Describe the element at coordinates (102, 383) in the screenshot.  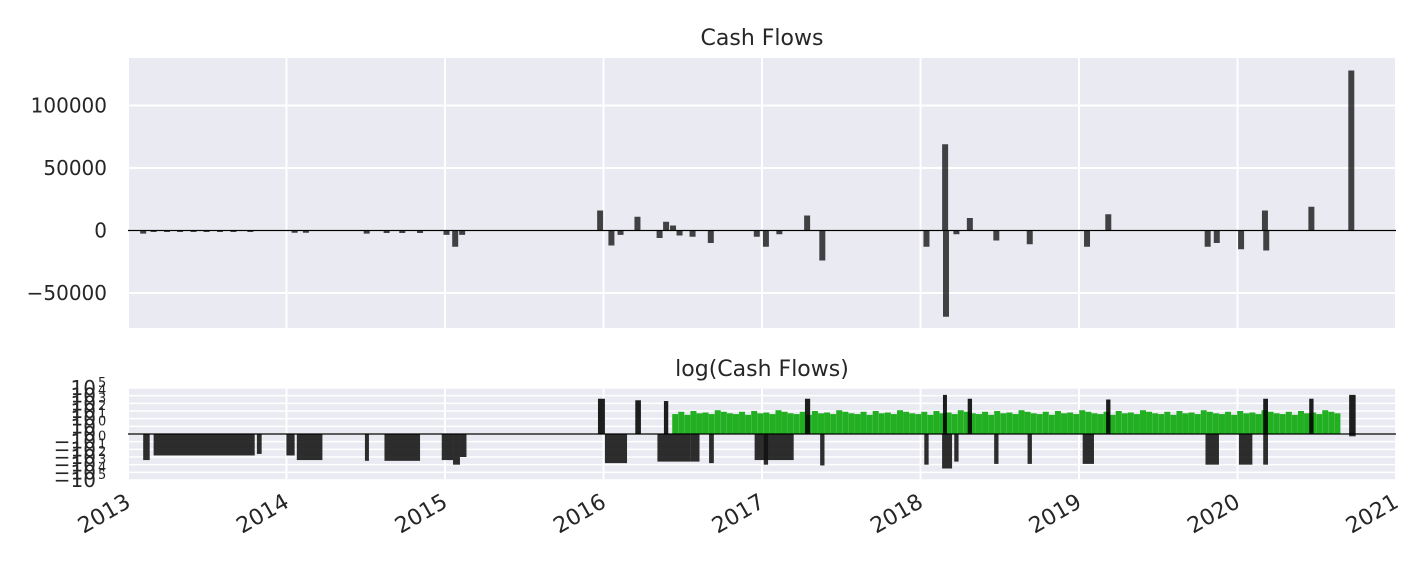
I see `log-cashflows-y-tick-exponent: 5` at that location.